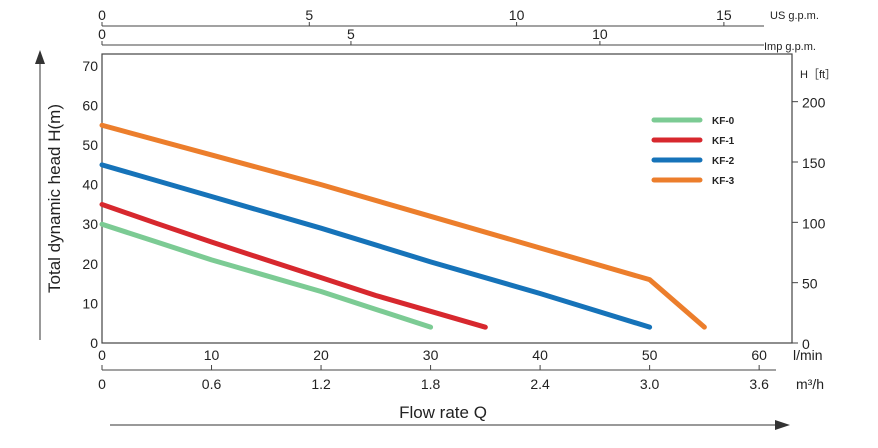  I want to click on m3h-tick-label: 2.4, so click(540, 384).